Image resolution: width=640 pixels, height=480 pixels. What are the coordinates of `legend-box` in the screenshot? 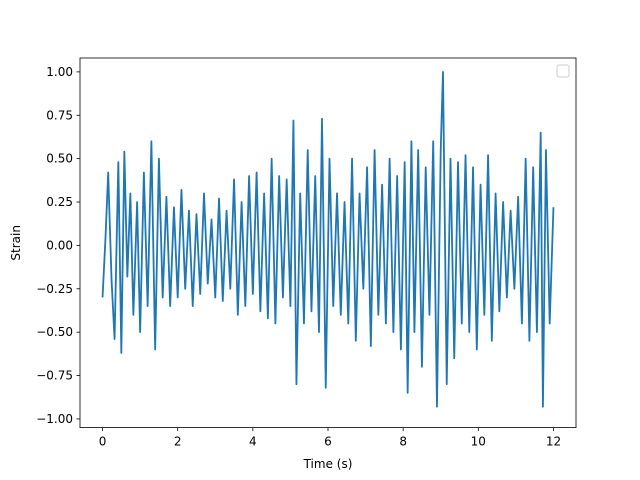 It's located at (563, 71).